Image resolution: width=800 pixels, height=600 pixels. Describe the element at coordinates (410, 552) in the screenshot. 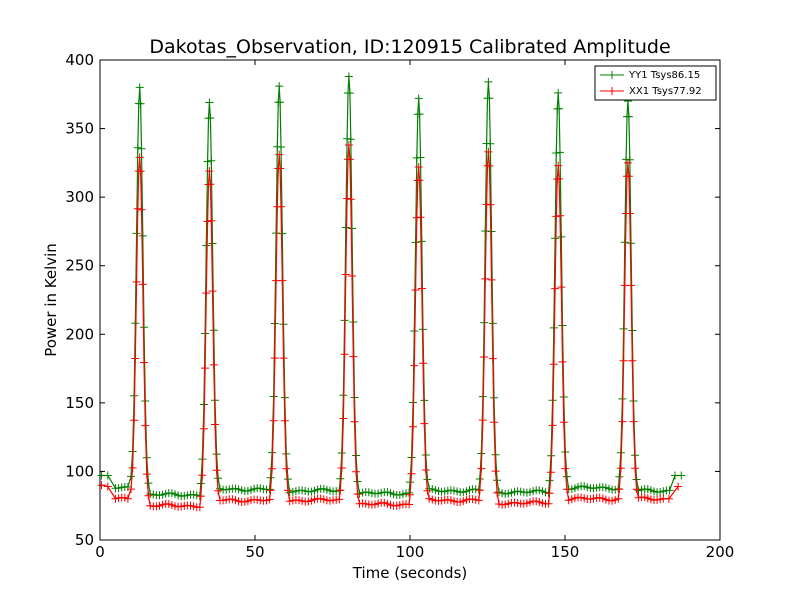

I see `x-tick-label: 100` at that location.